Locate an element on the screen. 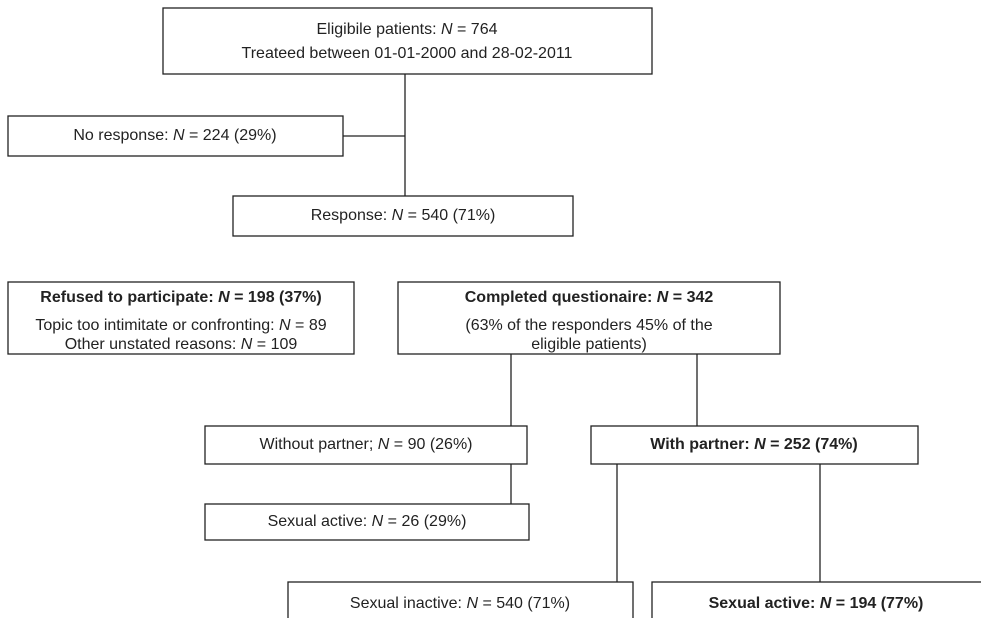  text-part: Sexual inactive: is located at coordinates (408, 603).